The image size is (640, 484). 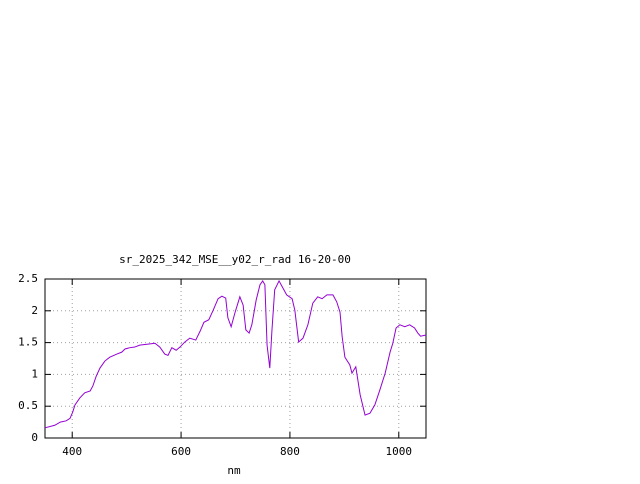 What do you see at coordinates (181, 451) in the screenshot?
I see `x-tick-label: 600` at bounding box center [181, 451].